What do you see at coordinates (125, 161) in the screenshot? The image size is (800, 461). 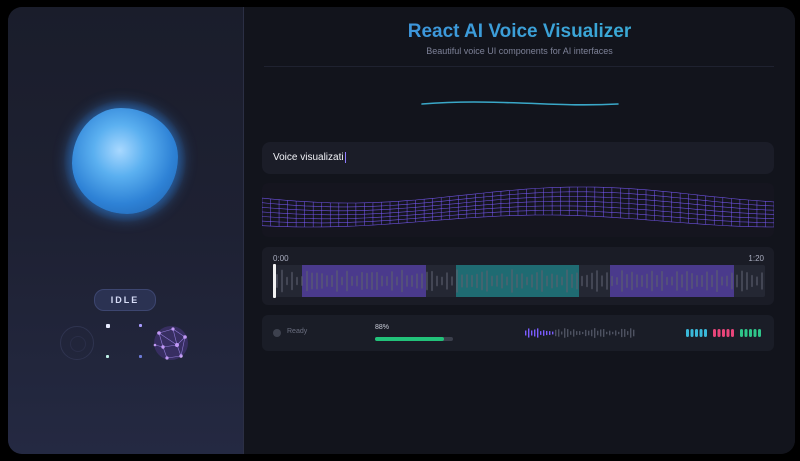 I see `voice-orb` at bounding box center [125, 161].